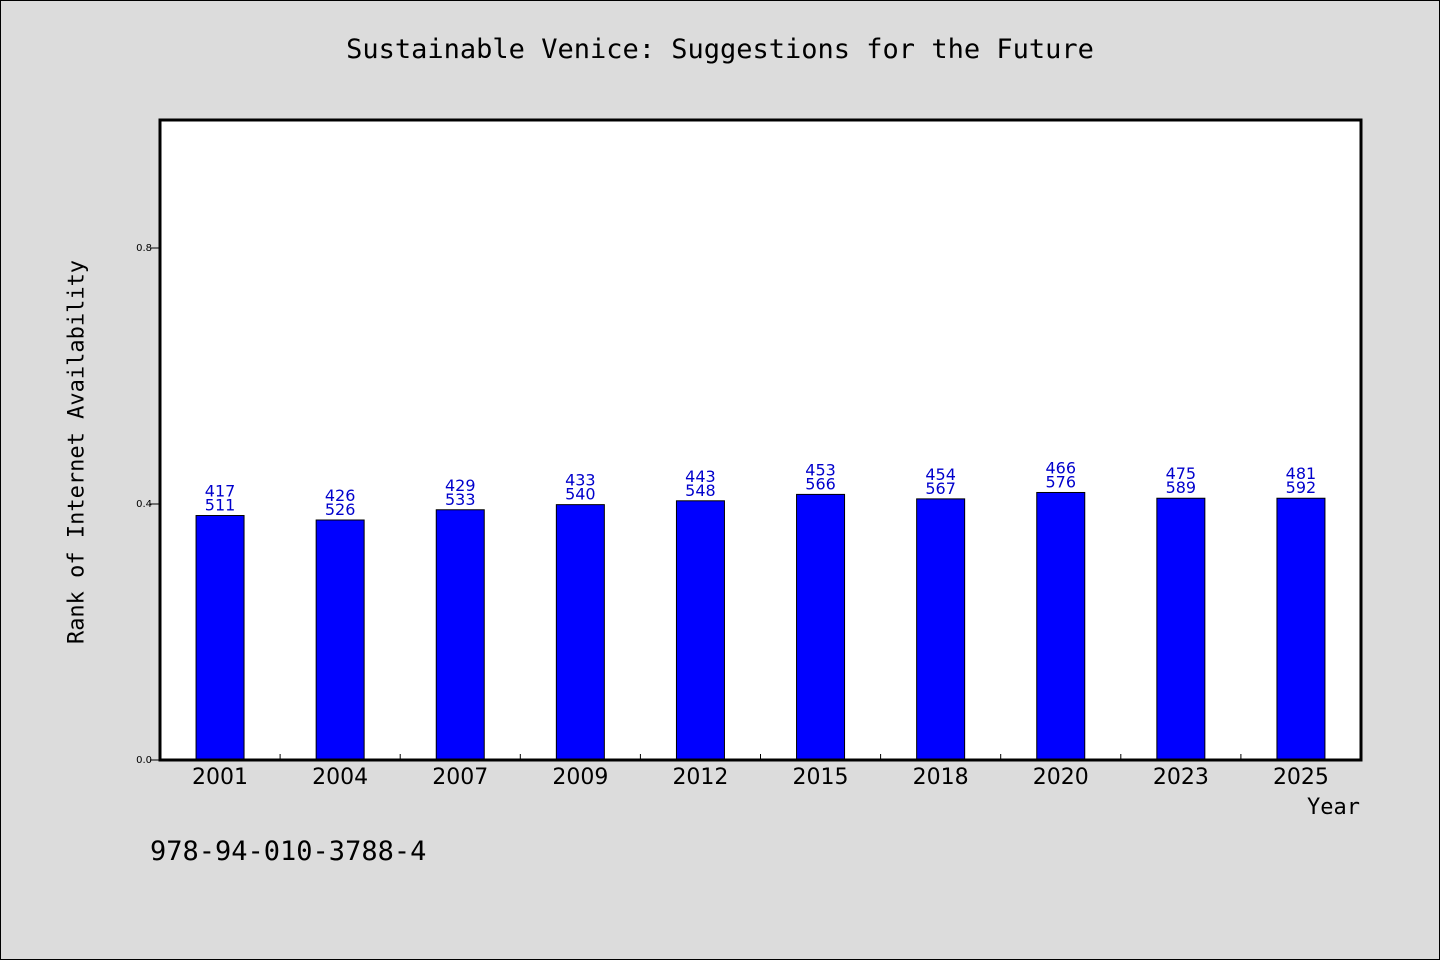 The height and width of the screenshot is (960, 1440). Describe the element at coordinates (940, 474) in the screenshot. I see `bar-label-top: 454` at that location.